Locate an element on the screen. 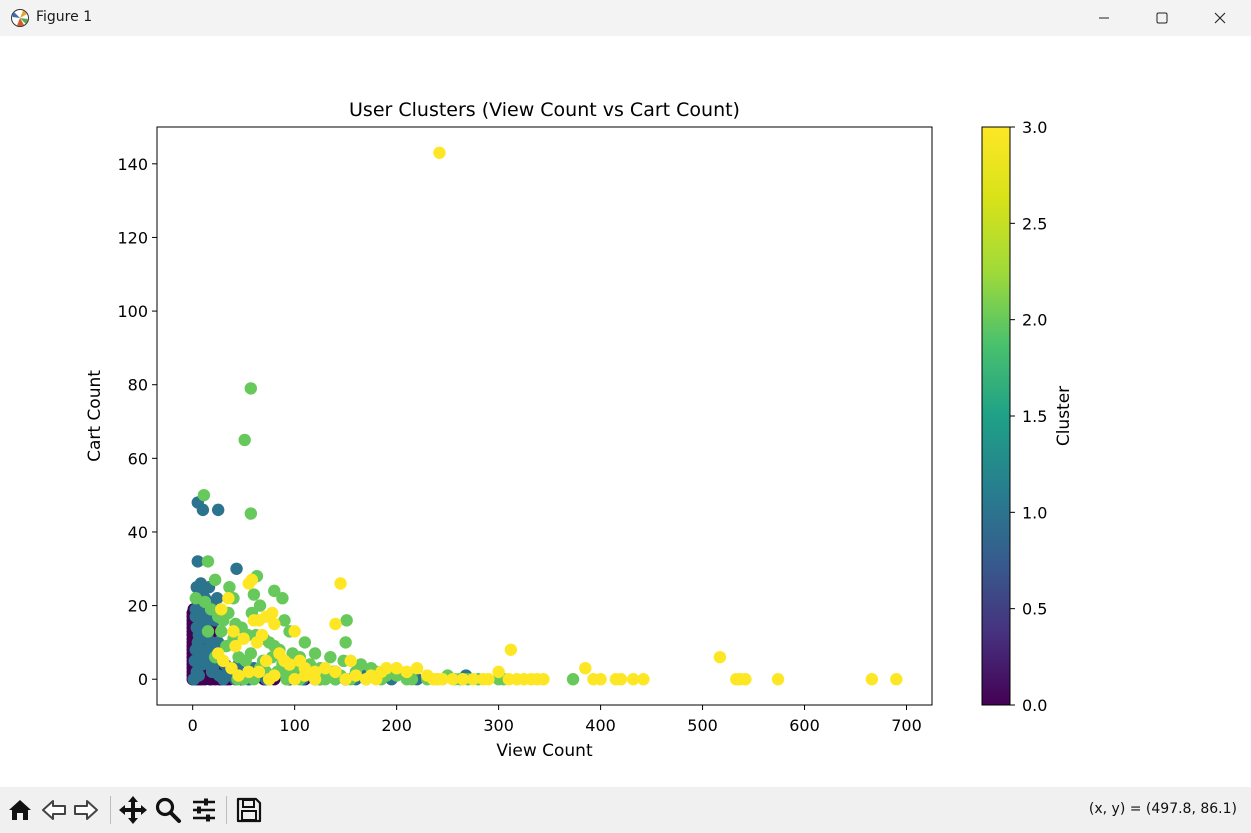 The image size is (1251, 833). save-floppy-icon is located at coordinates (249, 810).